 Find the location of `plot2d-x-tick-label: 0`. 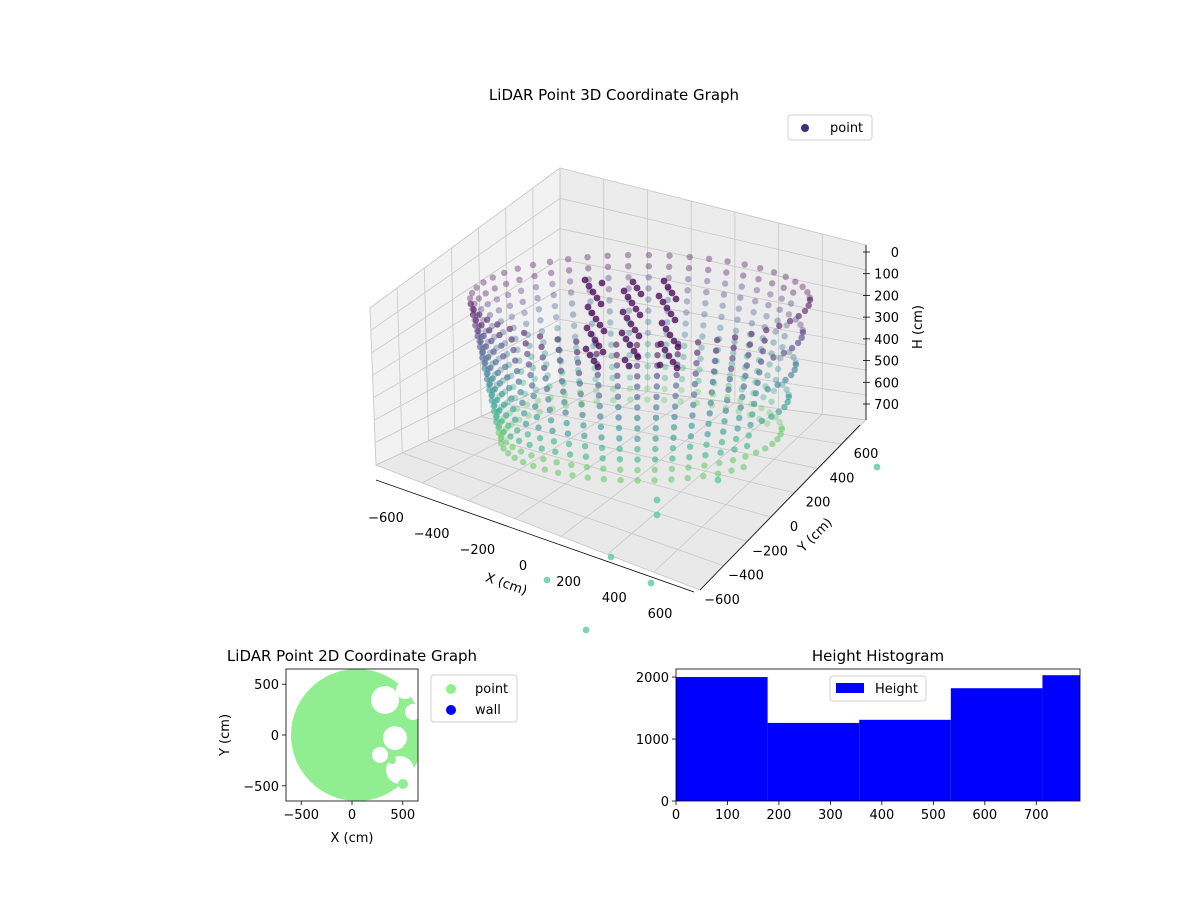

plot2d-x-tick-label: 0 is located at coordinates (352, 815).